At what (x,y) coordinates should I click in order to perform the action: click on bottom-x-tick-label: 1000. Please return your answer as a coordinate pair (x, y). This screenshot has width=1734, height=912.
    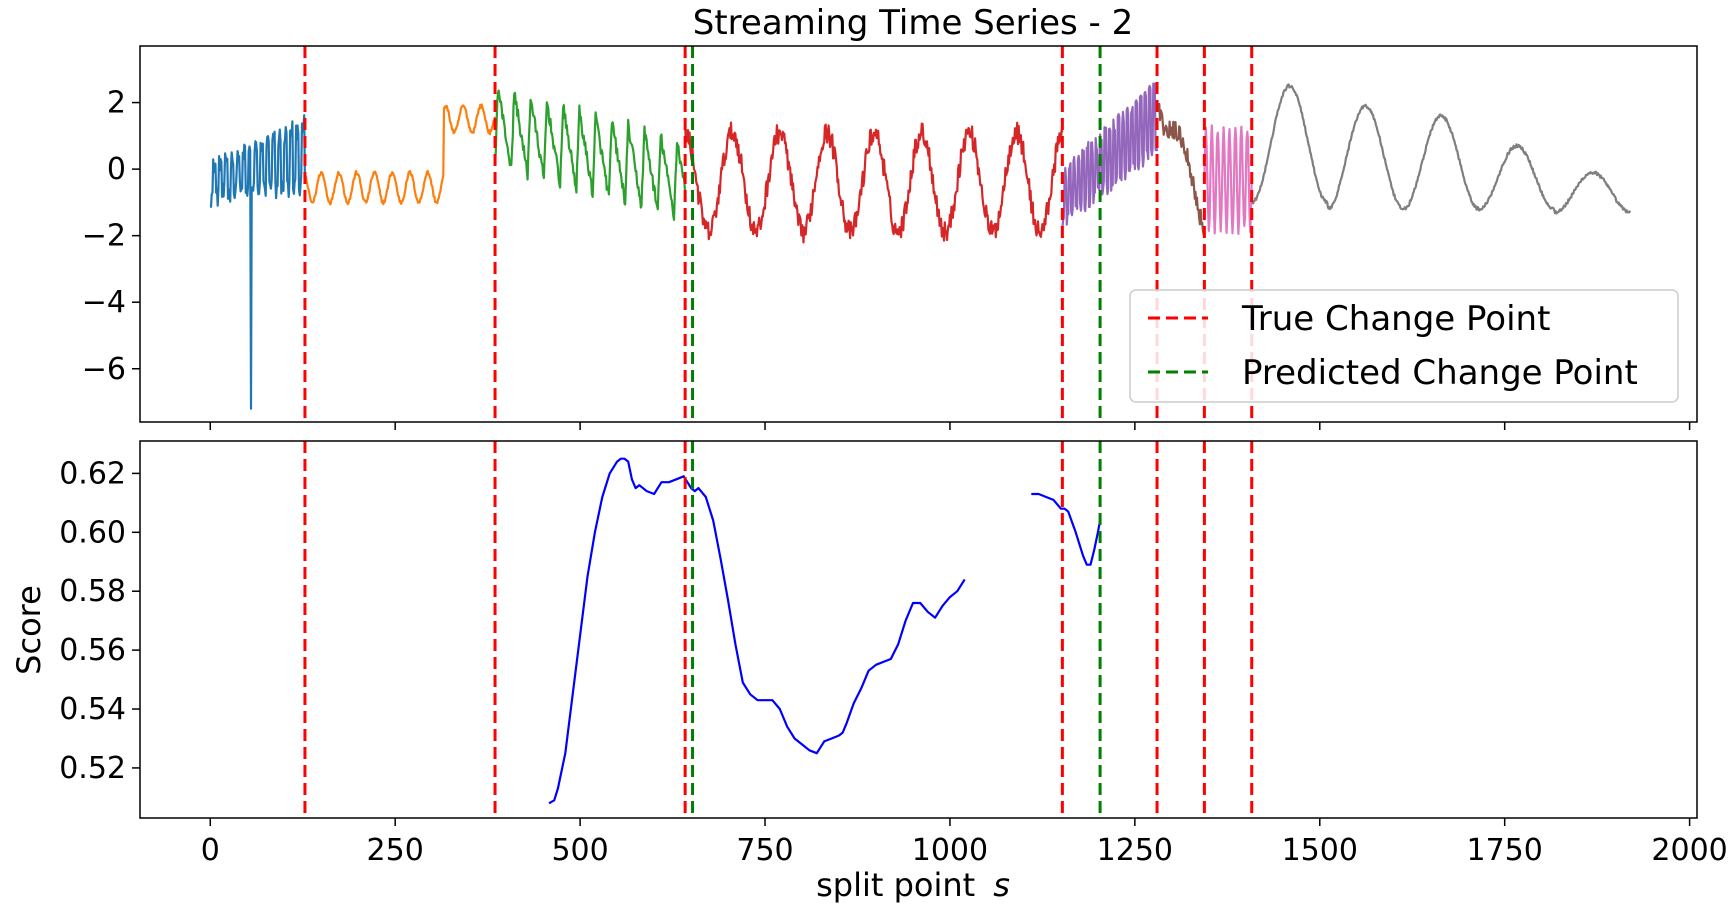
    Looking at the image, I should click on (950, 850).